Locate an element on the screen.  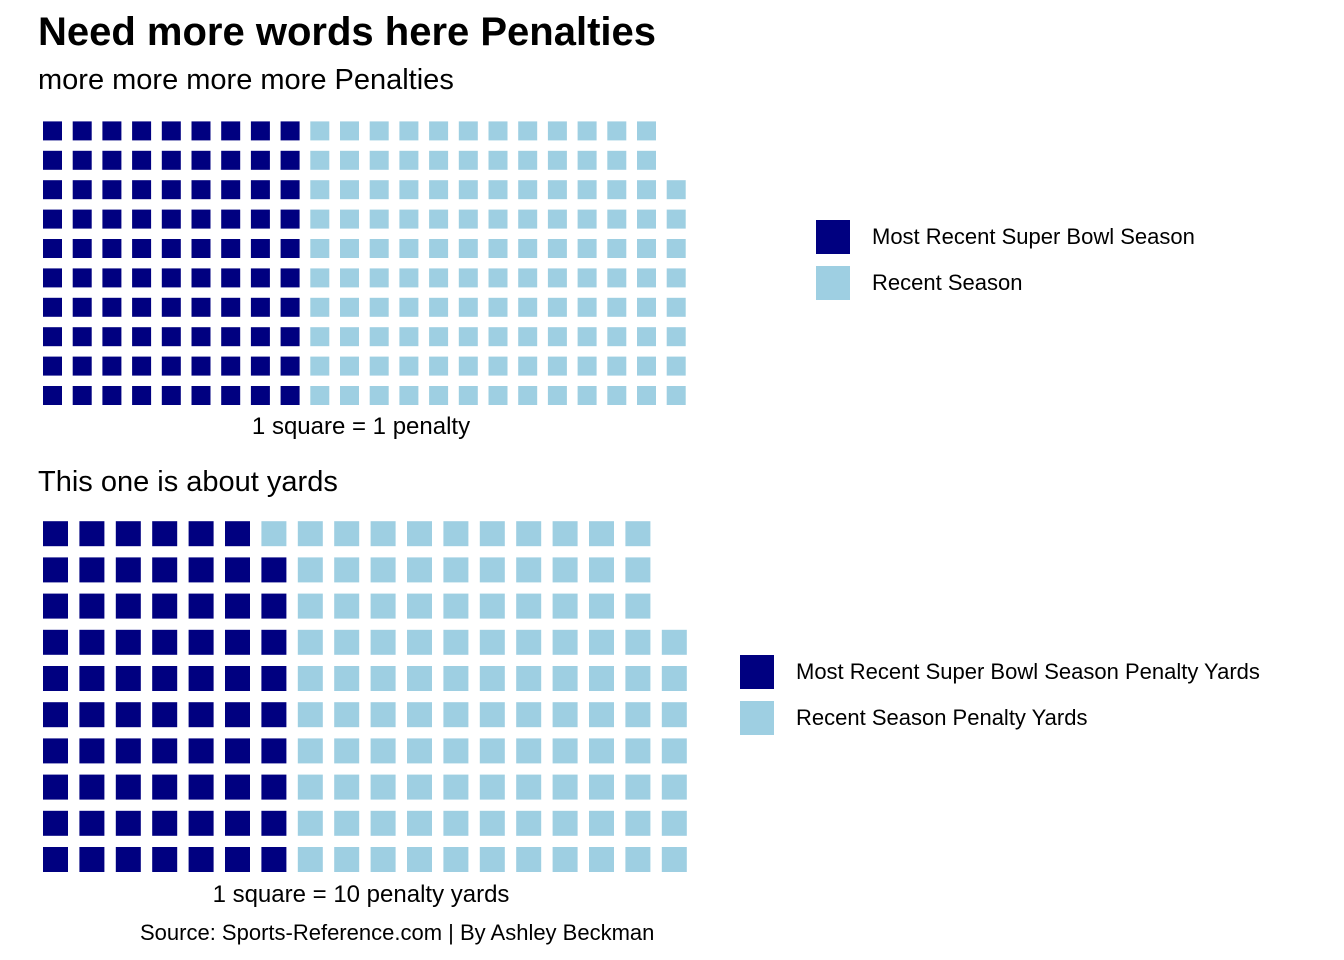
chart-1-caption: 1 square = 1 penalty is located at coordinates (361, 426).